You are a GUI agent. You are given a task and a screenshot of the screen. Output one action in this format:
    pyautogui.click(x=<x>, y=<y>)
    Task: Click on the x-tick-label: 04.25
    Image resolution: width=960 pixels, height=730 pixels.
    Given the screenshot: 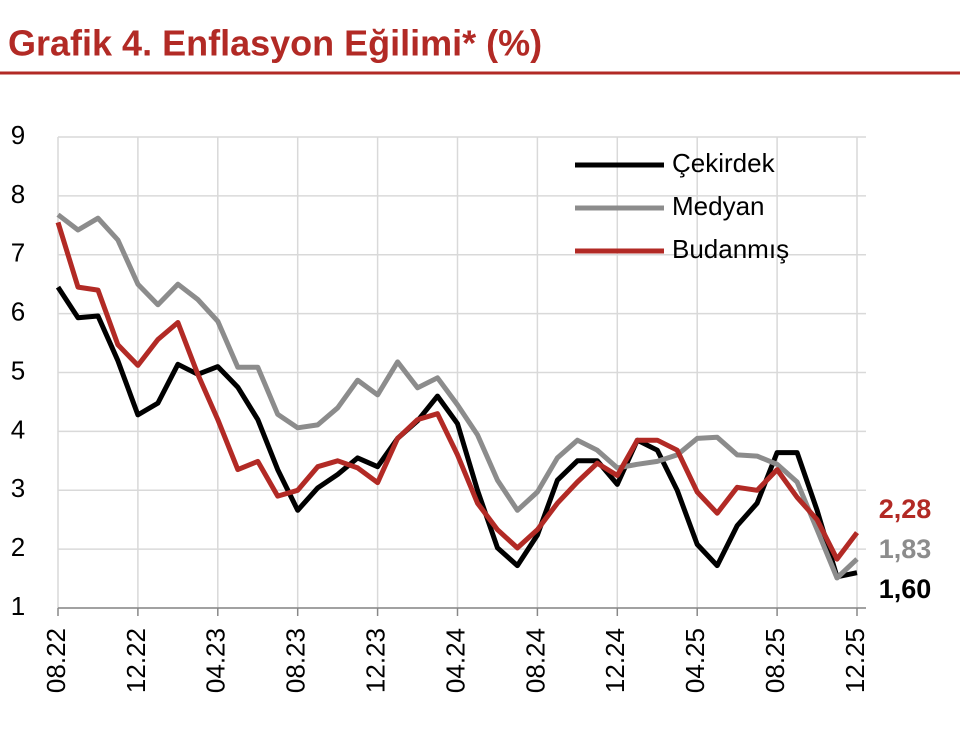 What is the action you would take?
    pyautogui.click(x=695, y=660)
    